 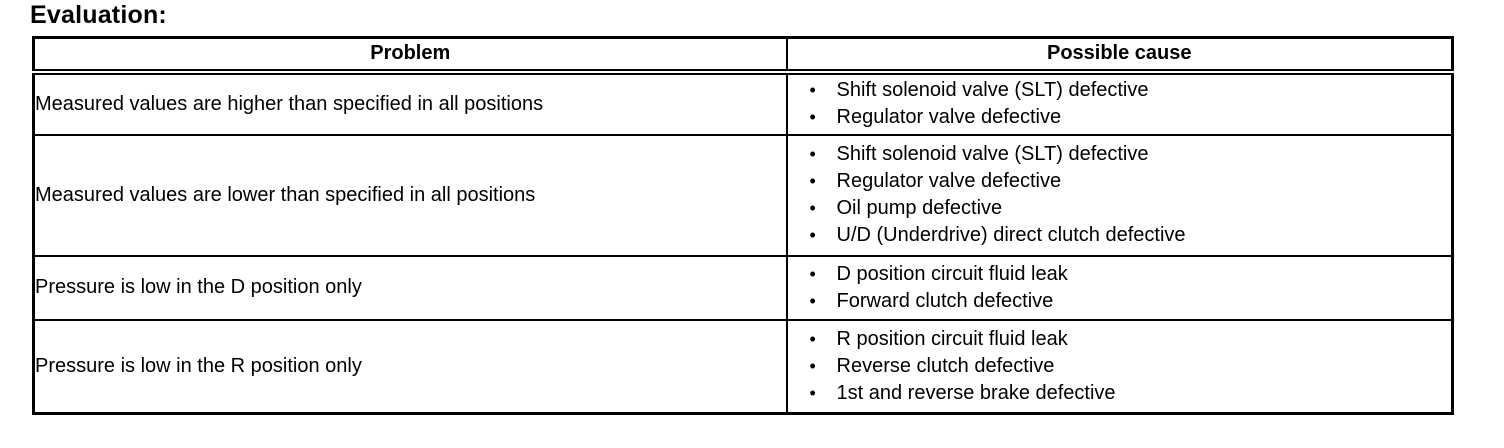 What do you see at coordinates (945, 365) in the screenshot?
I see `cause-text: Reverse clutch defective` at bounding box center [945, 365].